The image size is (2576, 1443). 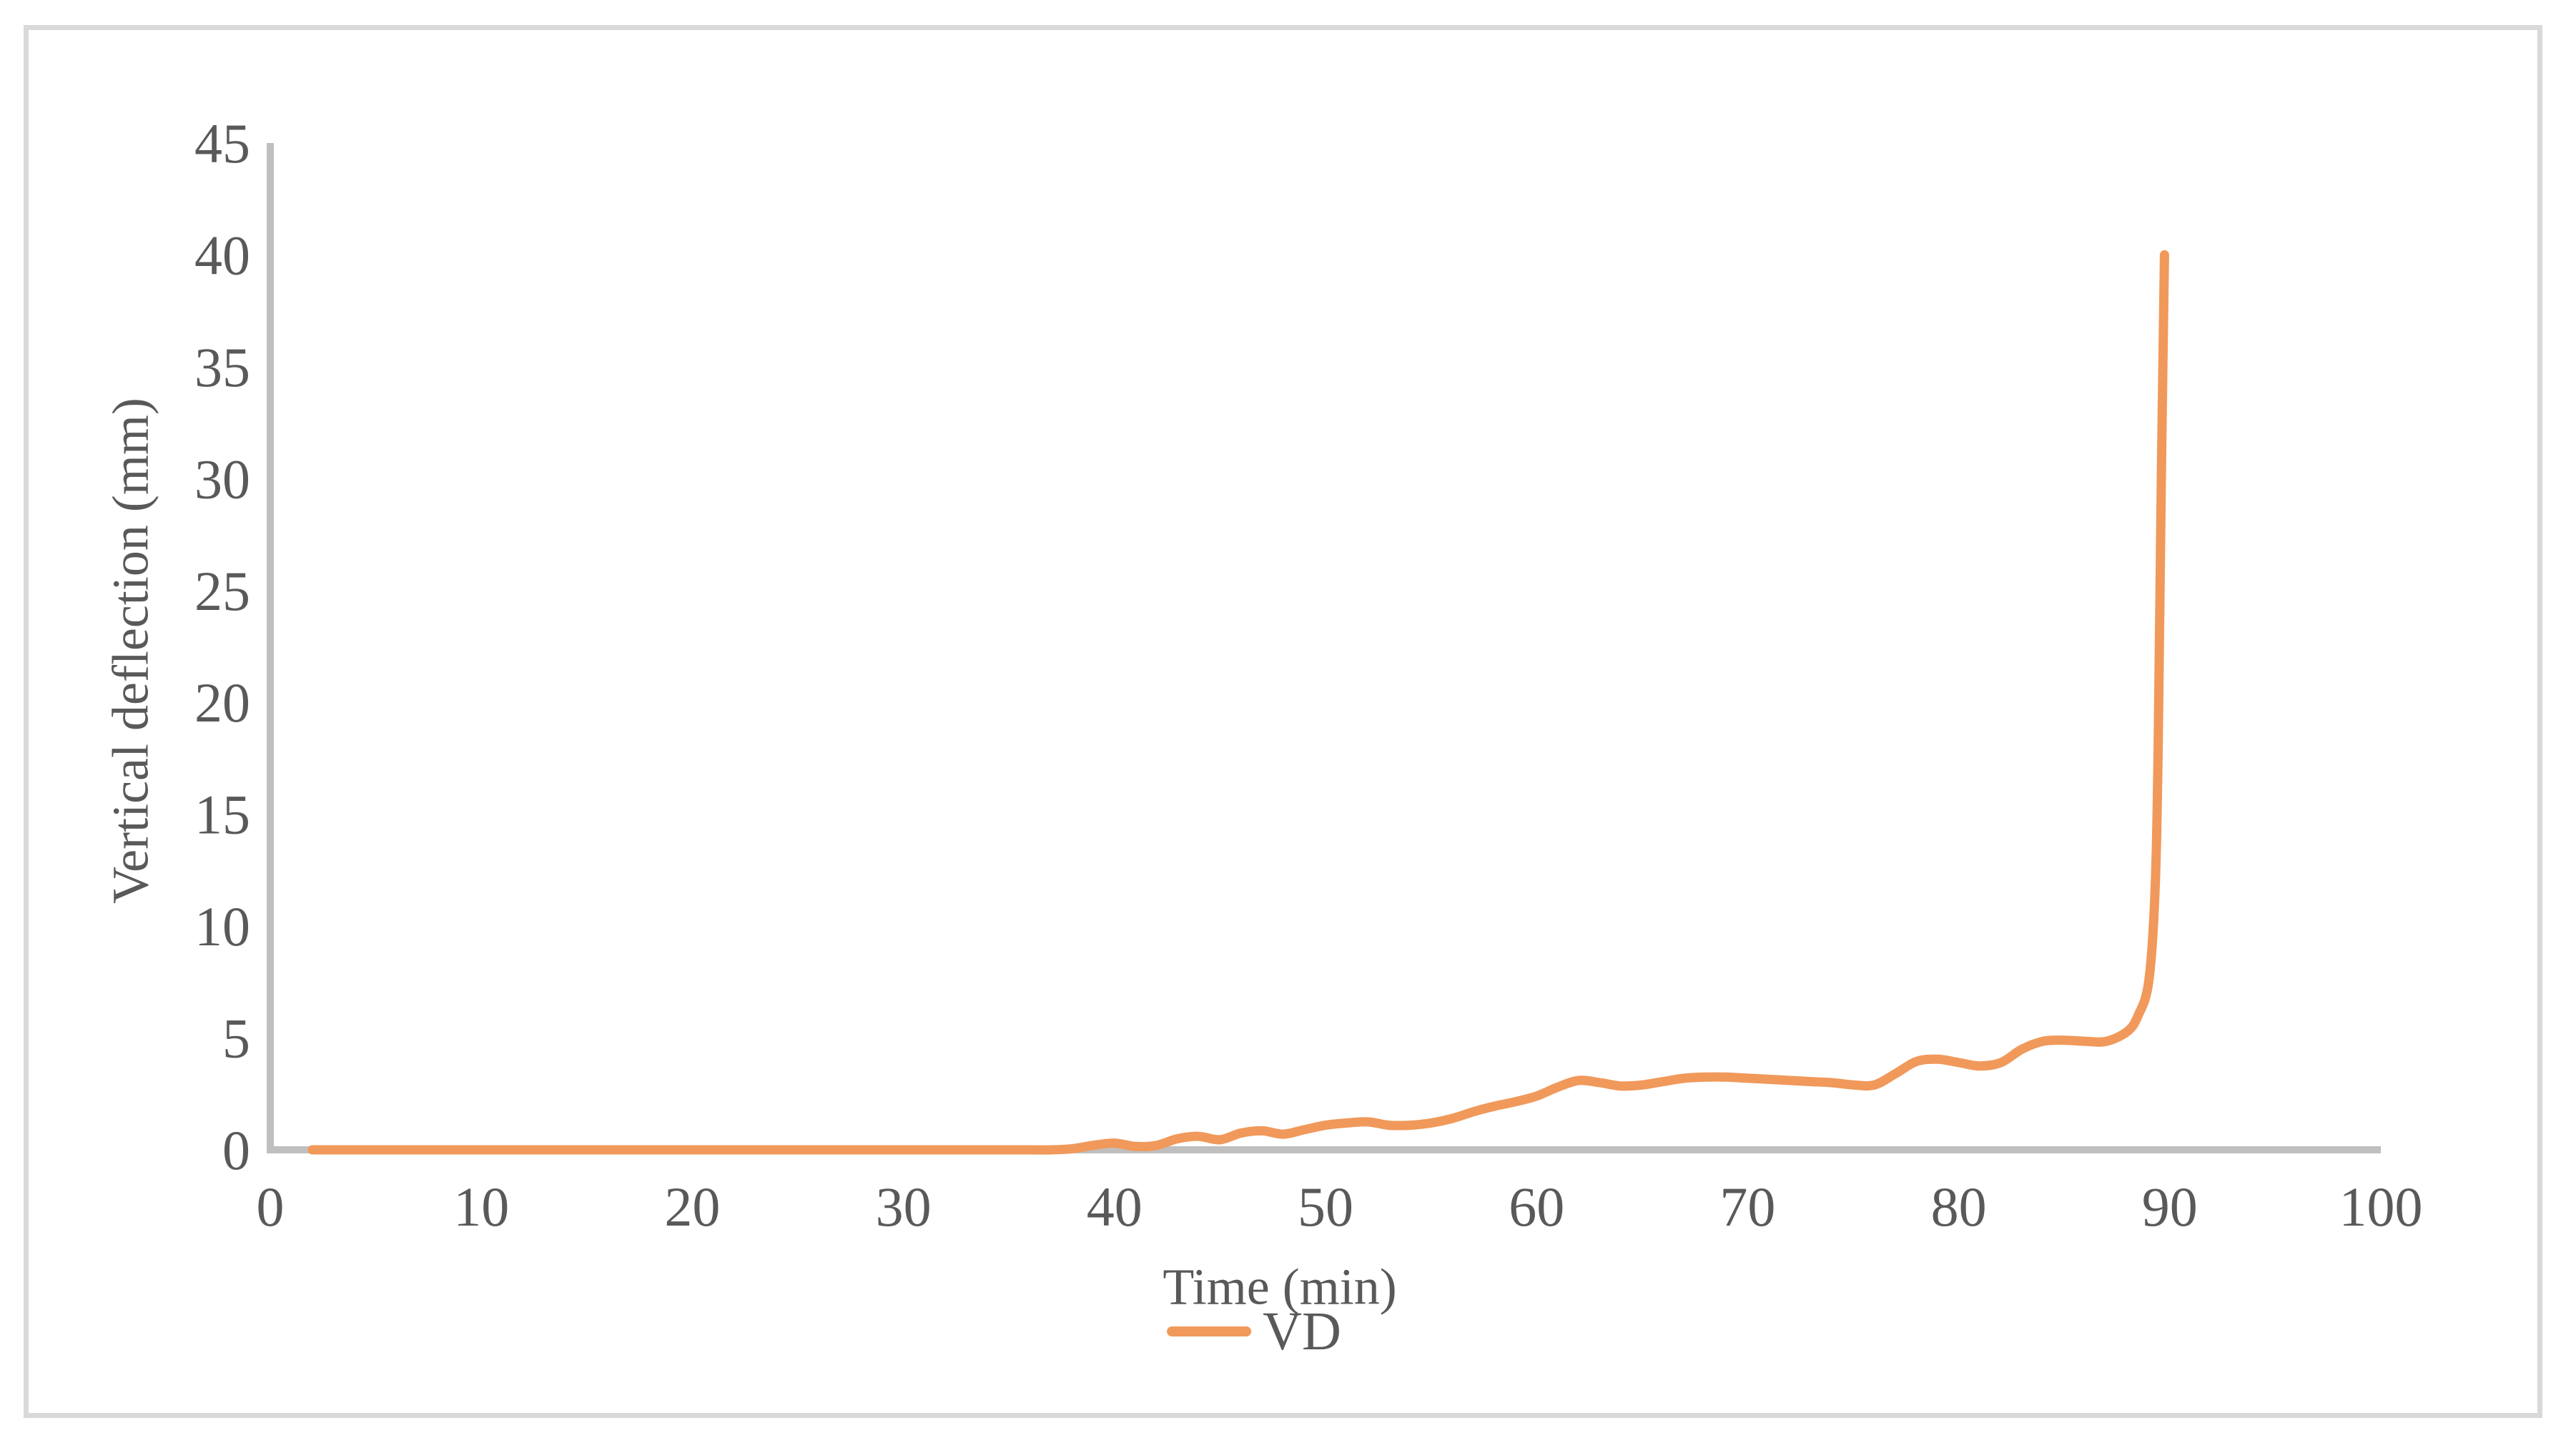 What do you see at coordinates (1115, 1207) in the screenshot?
I see `x-tick-label: 40` at bounding box center [1115, 1207].